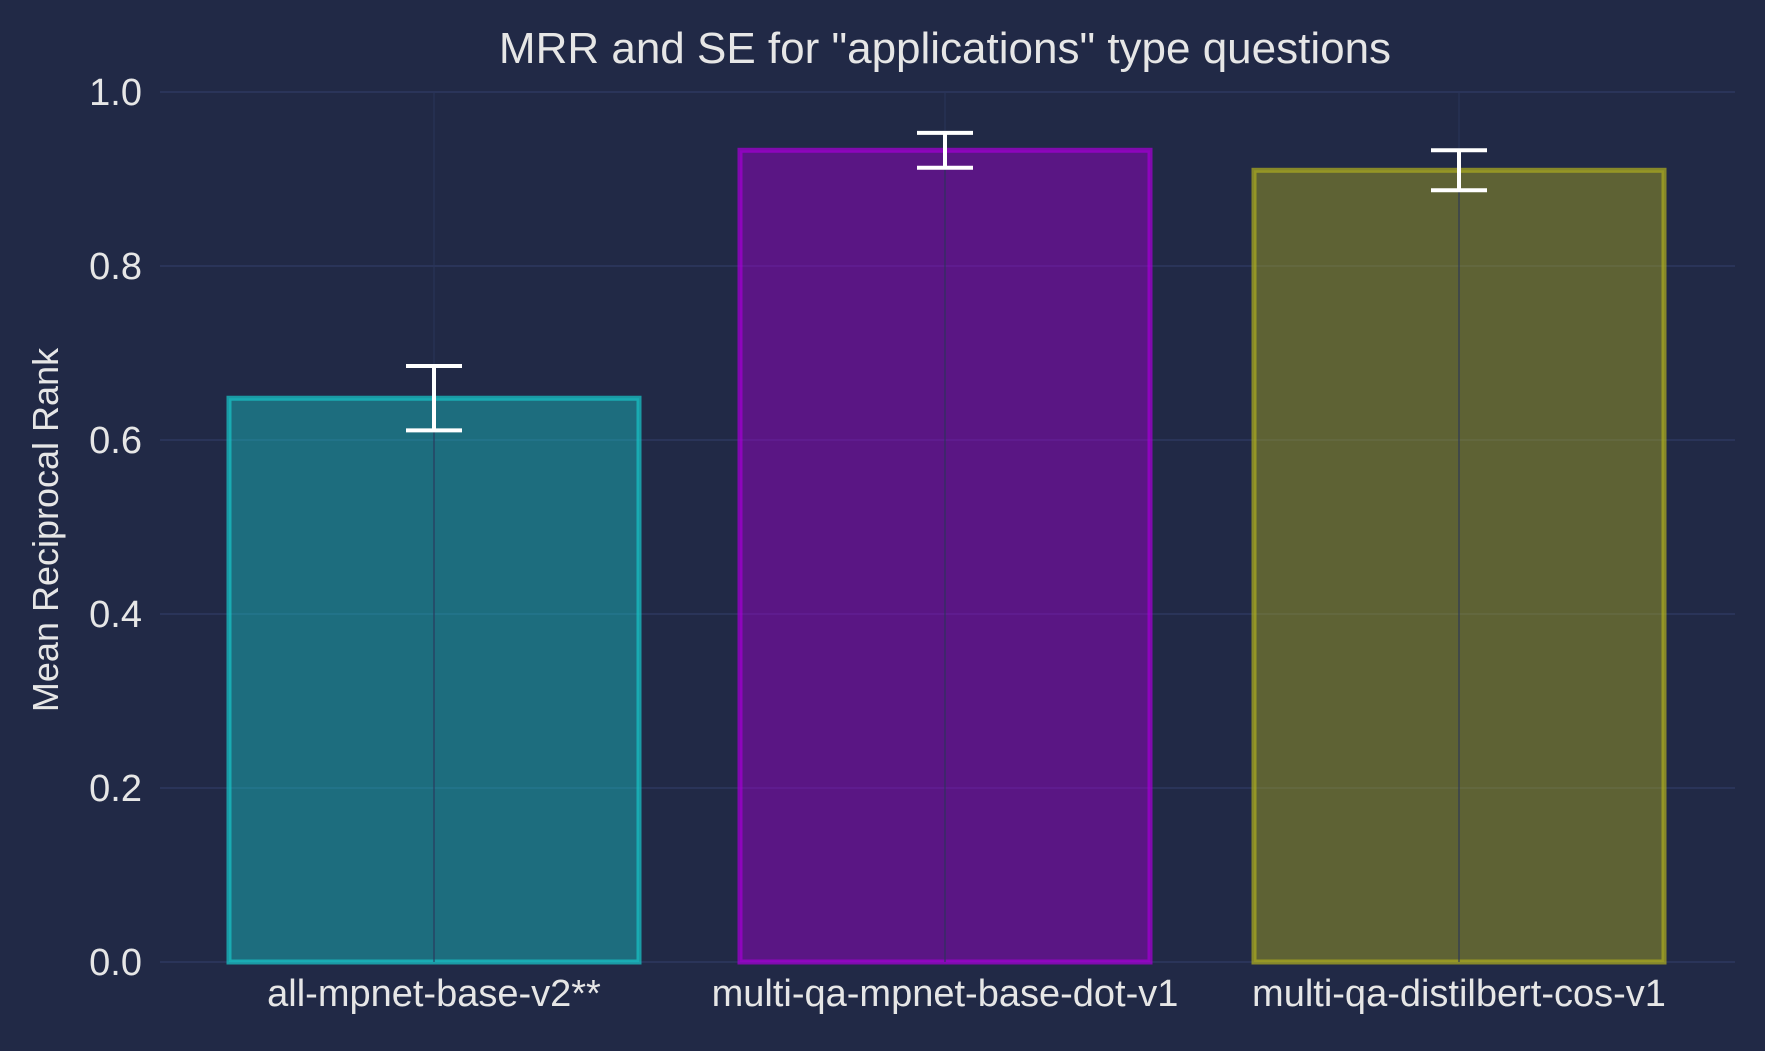  What do you see at coordinates (115, 615) in the screenshot?
I see `y-tick-label: 0.4` at bounding box center [115, 615].